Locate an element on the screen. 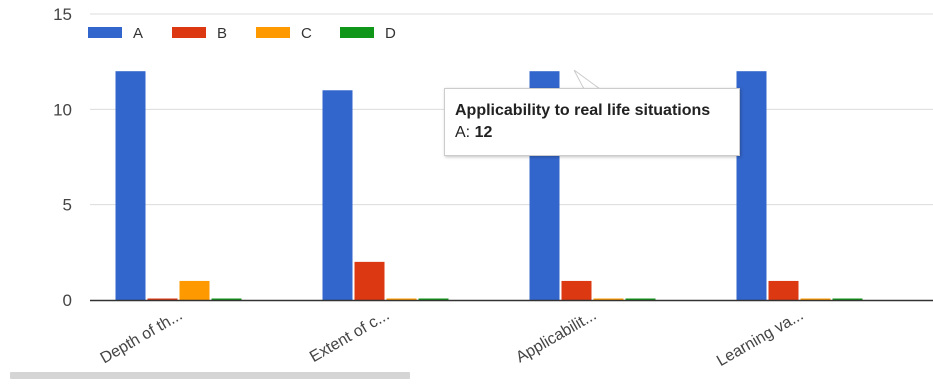 The width and height of the screenshot is (933, 385). tooltip-value-line: A: 12 is located at coordinates (592, 133).